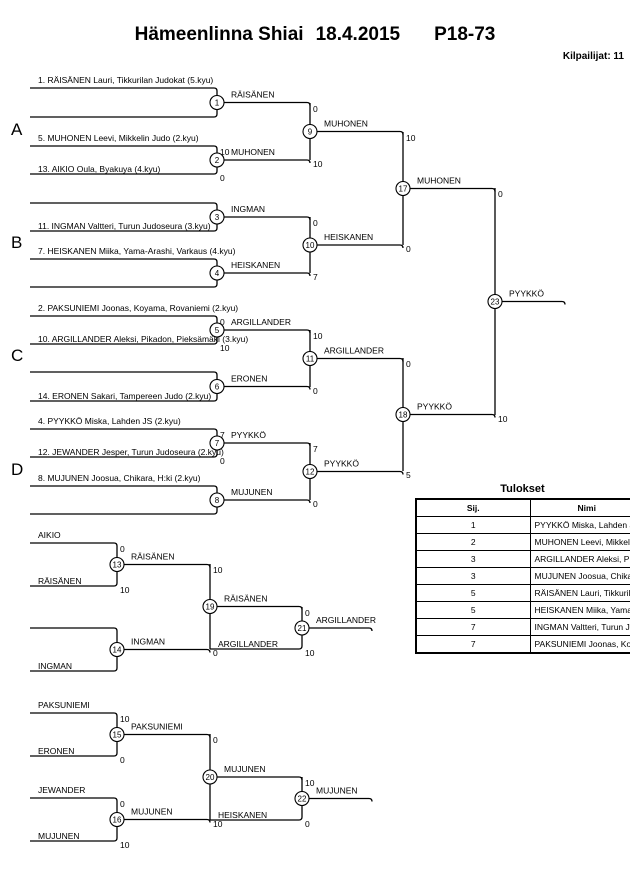  I want to click on result-name: INGMAN Valtteri, Turun Judoseura, so click(579, 627).